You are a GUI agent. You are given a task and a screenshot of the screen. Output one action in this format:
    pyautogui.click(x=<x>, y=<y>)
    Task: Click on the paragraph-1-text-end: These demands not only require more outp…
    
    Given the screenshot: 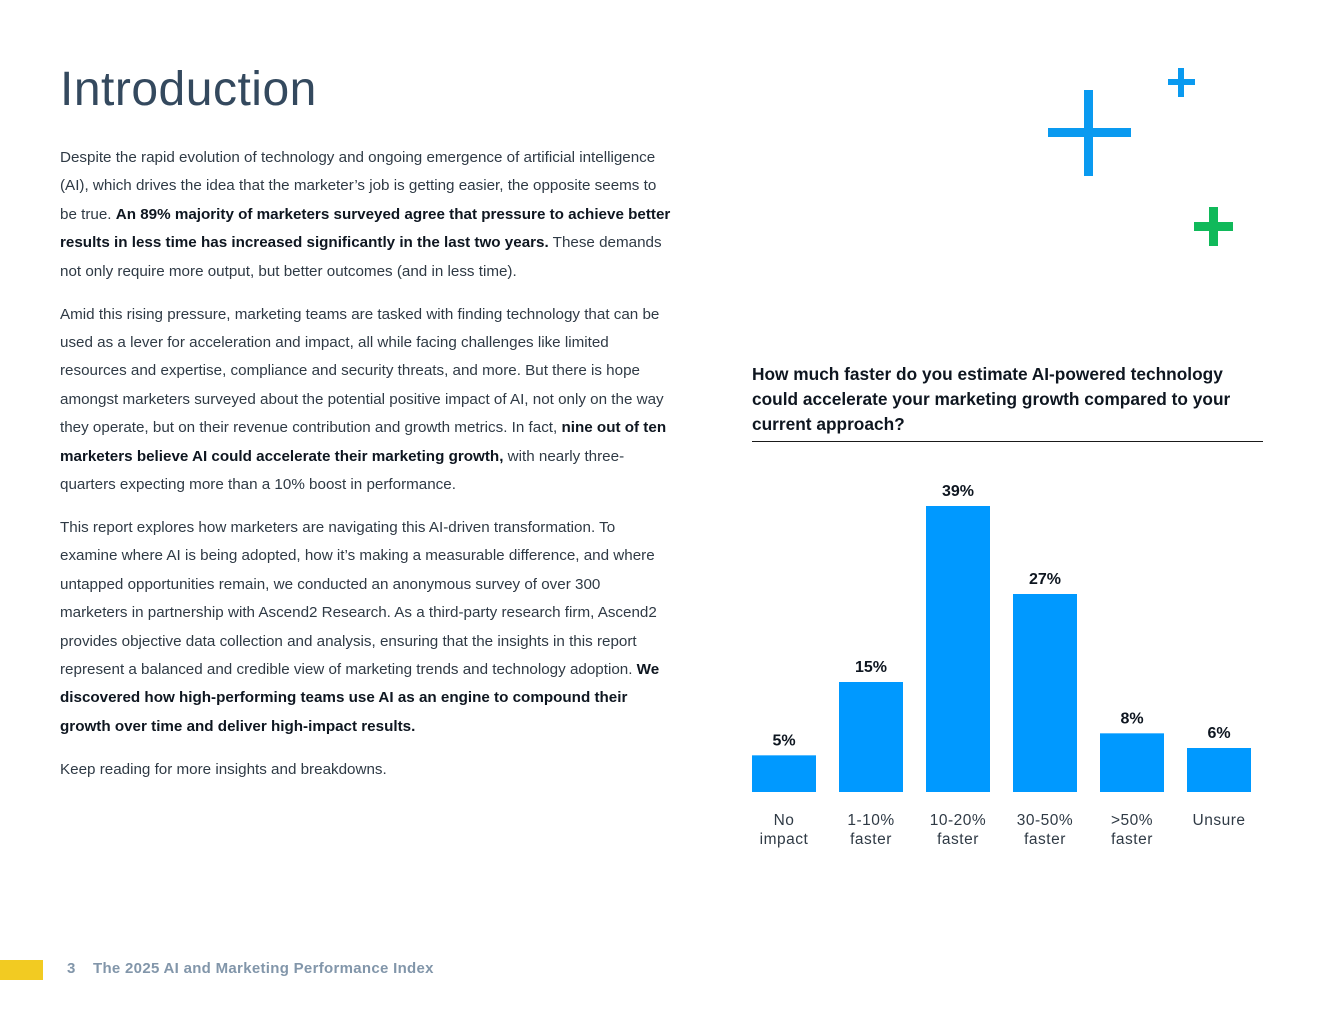 What is the action you would take?
    pyautogui.click(x=361, y=257)
    